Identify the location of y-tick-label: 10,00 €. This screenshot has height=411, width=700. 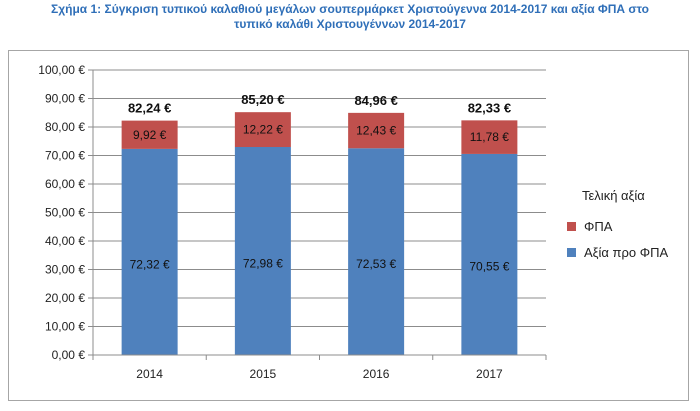
(65, 327).